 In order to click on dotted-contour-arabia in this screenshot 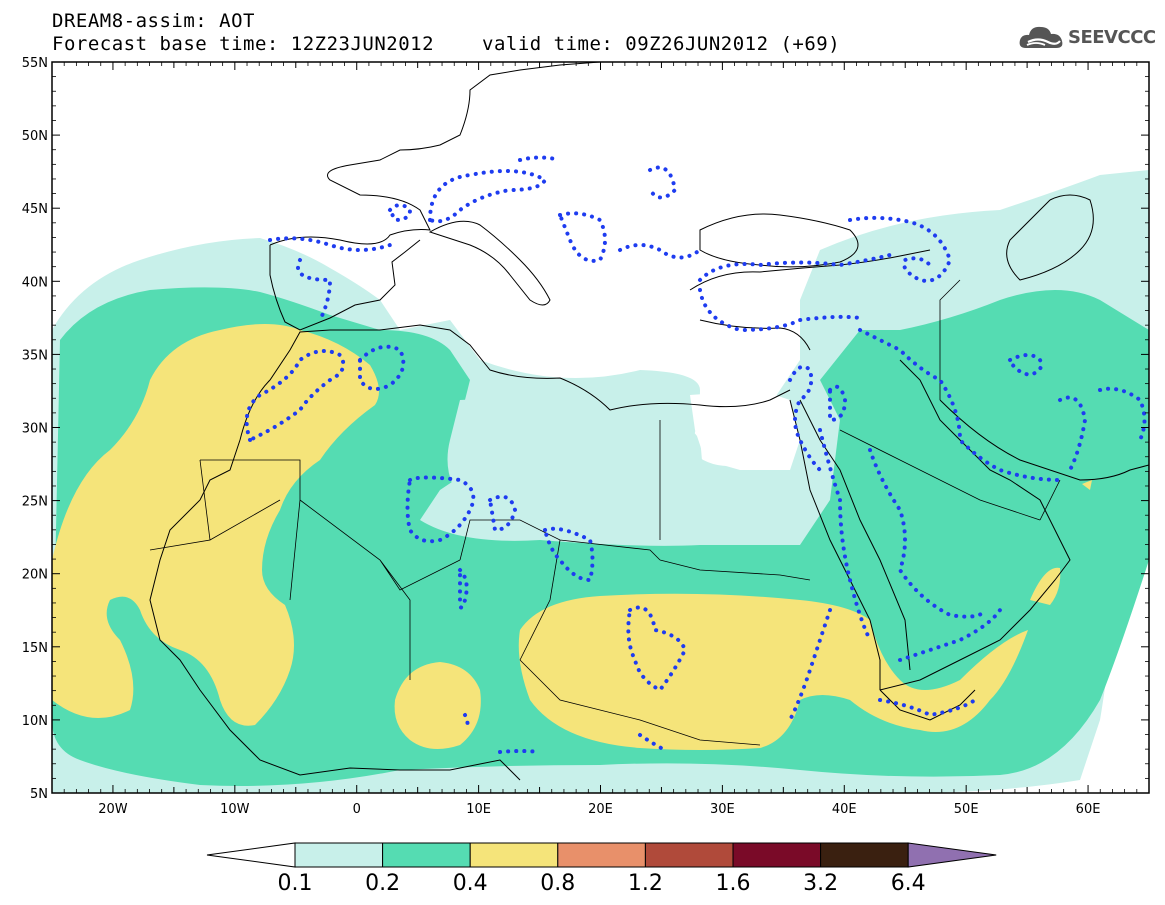, I will do `click(960, 473)`.